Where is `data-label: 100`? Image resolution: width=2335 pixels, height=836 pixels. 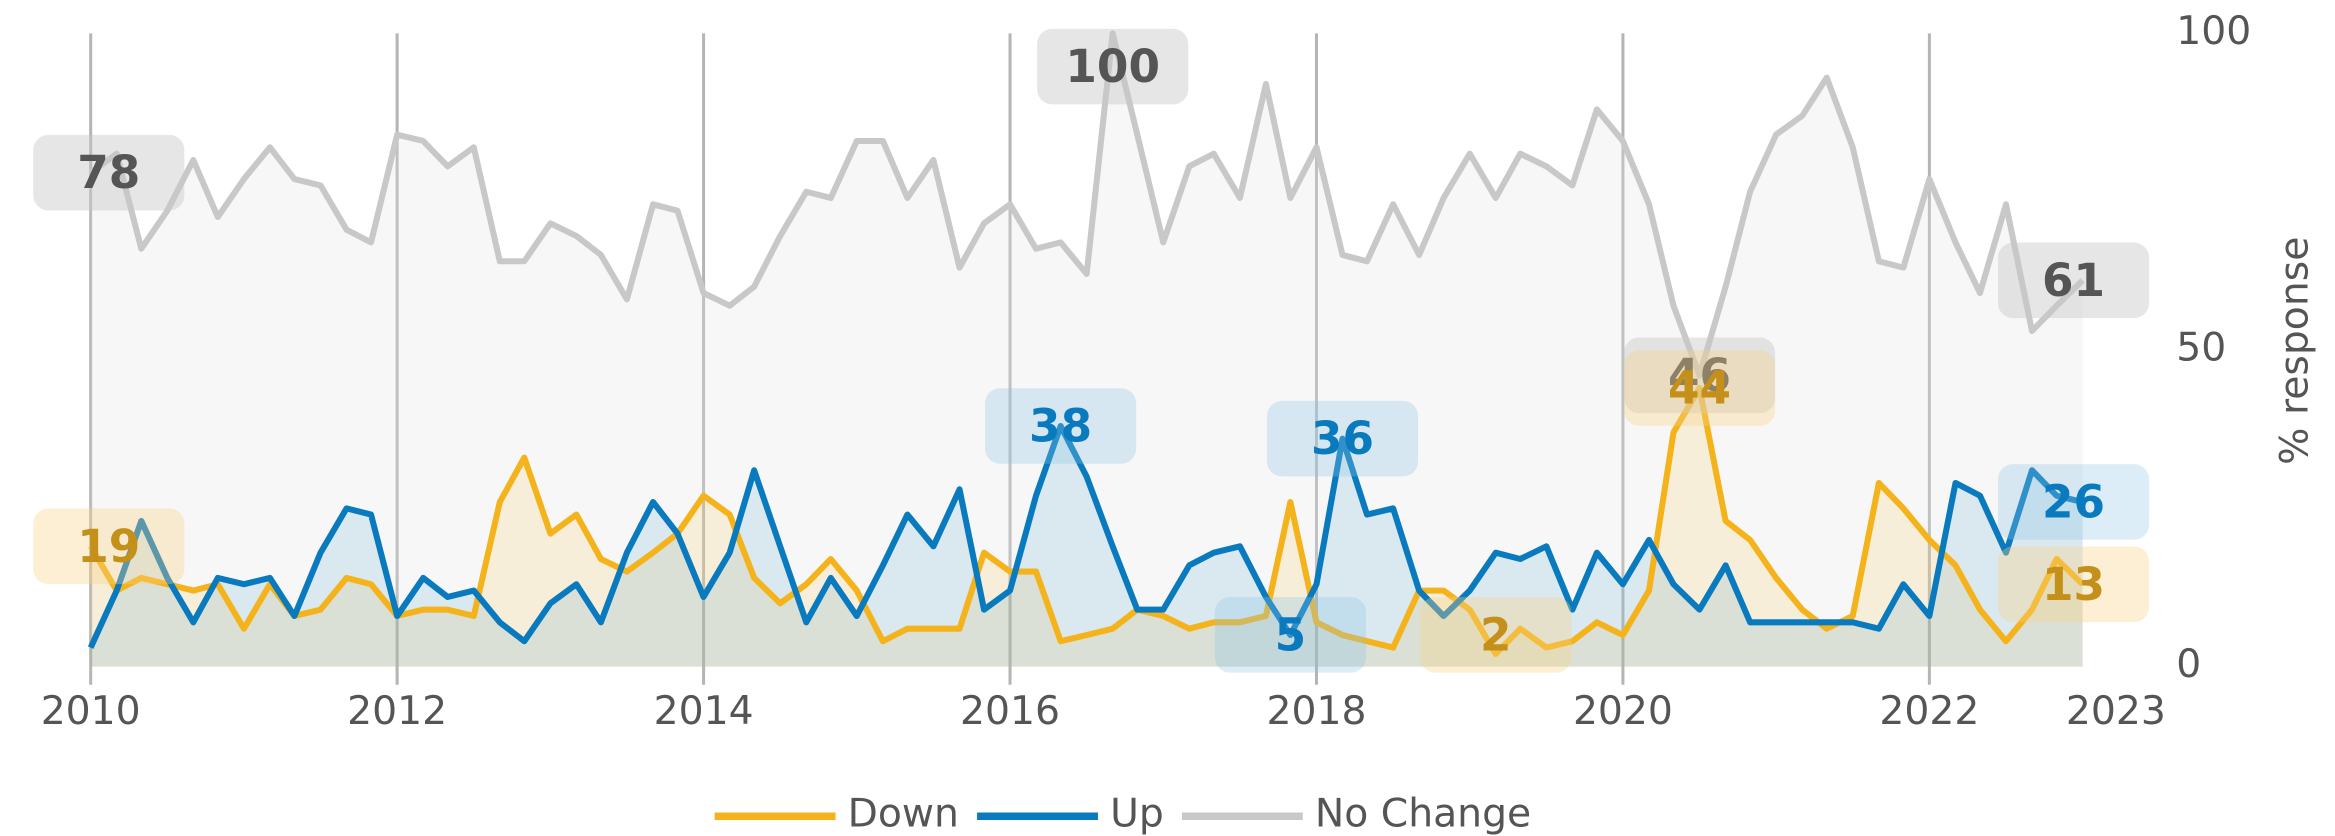 data-label: 100 is located at coordinates (1112, 66).